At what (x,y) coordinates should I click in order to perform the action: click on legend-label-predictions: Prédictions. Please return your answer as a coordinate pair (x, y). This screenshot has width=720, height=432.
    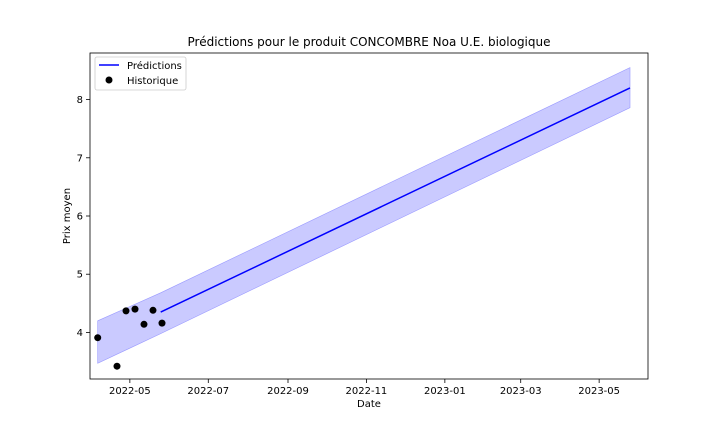
    Looking at the image, I should click on (154, 66).